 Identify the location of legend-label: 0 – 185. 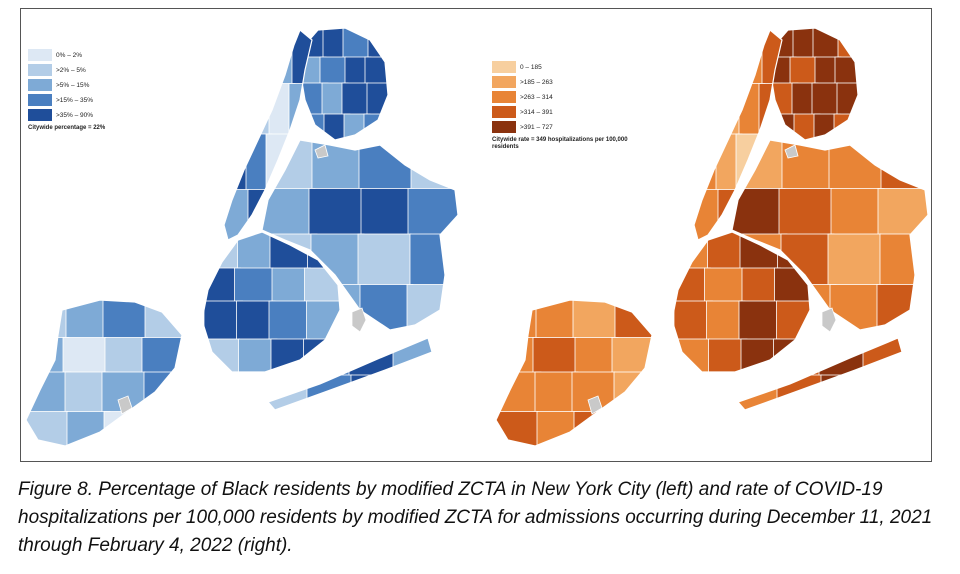
(531, 67).